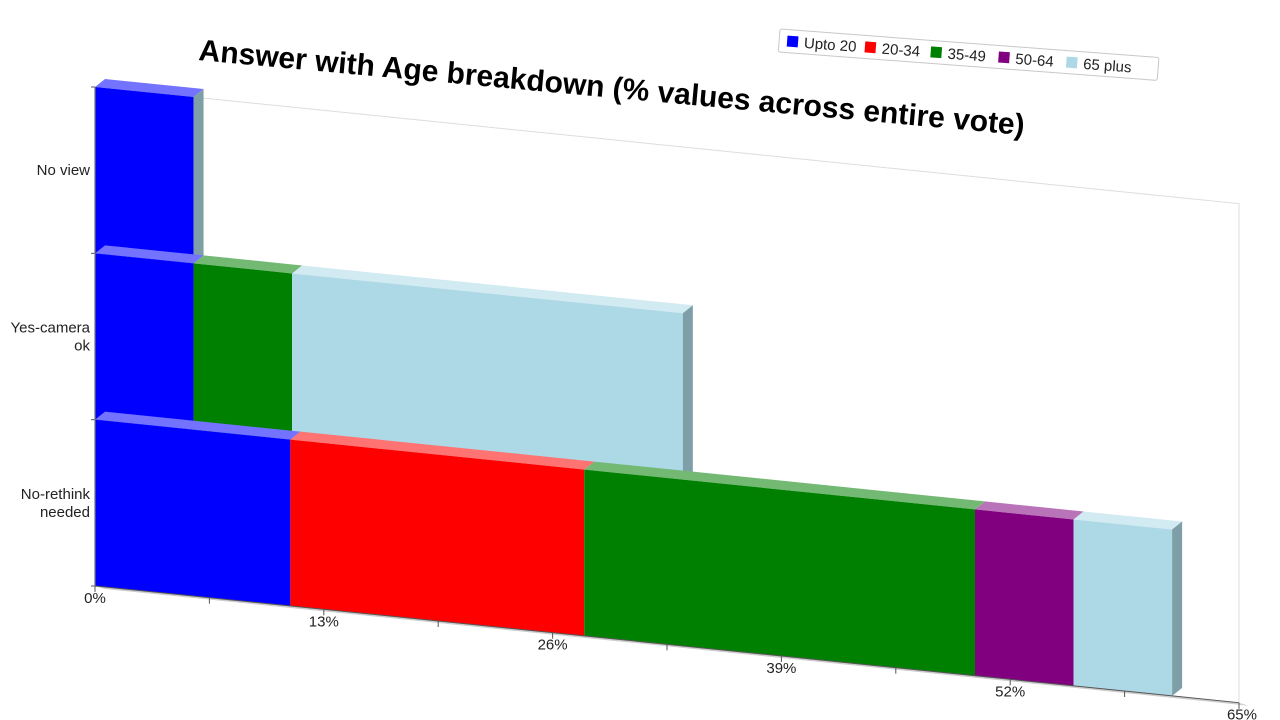  I want to click on x-tick-label: 0%, so click(95, 598).